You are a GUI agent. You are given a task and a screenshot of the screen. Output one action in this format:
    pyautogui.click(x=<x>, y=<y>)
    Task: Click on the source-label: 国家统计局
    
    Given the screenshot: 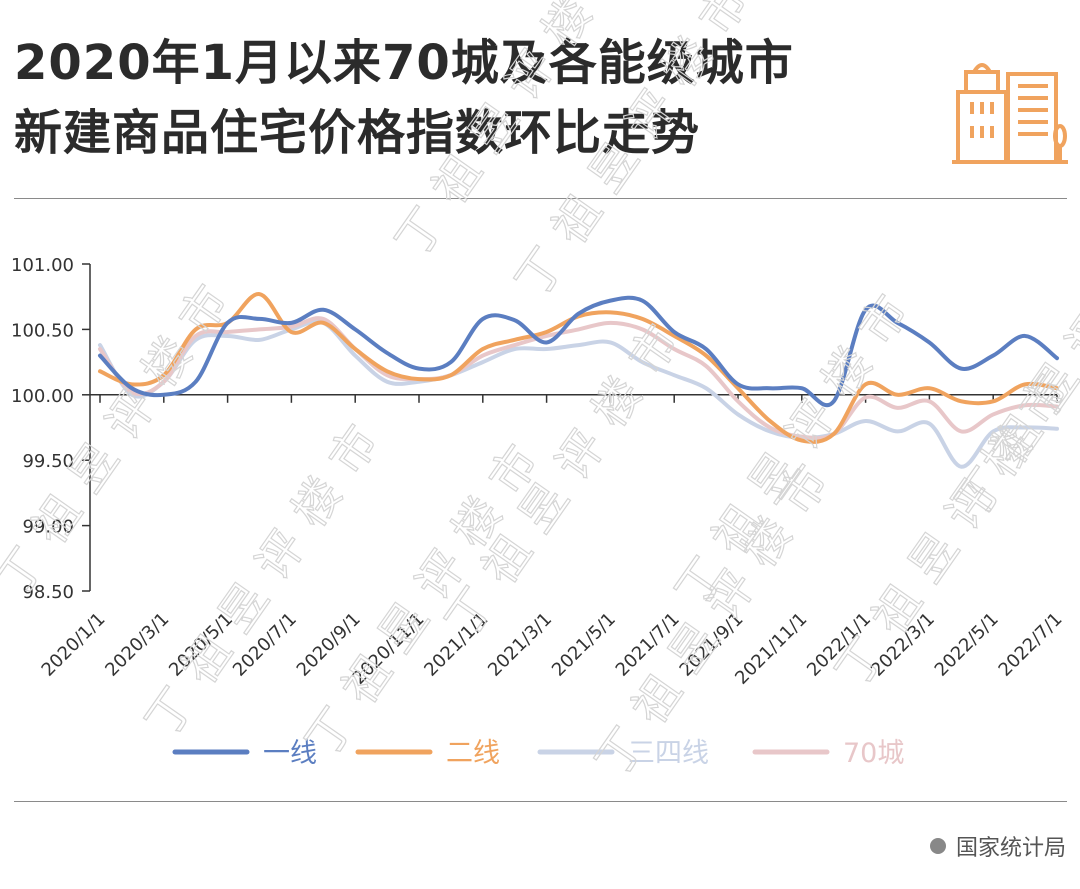 What is the action you would take?
    pyautogui.click(x=1010, y=848)
    